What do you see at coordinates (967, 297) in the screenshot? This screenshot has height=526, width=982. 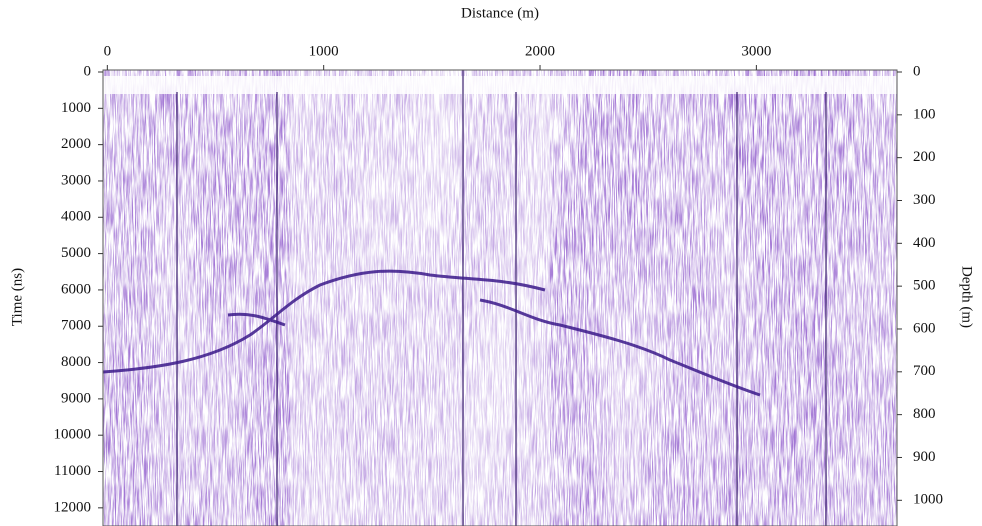 I see `y2-axis-label: Depth (m)` at bounding box center [967, 297].